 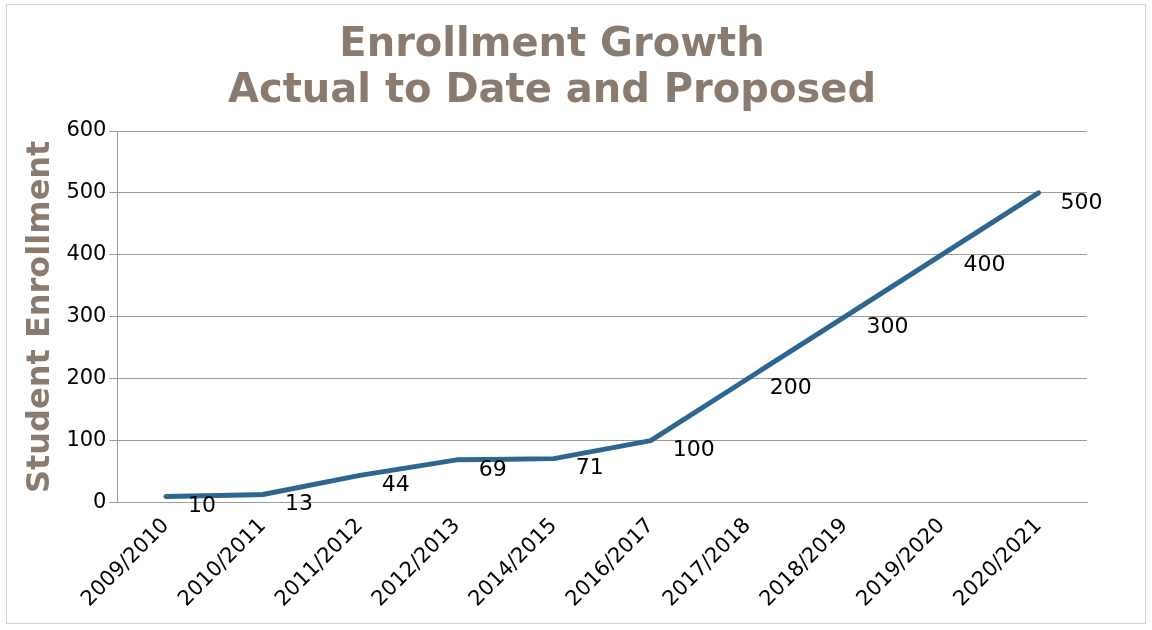 What do you see at coordinates (589, 467) in the screenshot?
I see `data-label: 71` at bounding box center [589, 467].